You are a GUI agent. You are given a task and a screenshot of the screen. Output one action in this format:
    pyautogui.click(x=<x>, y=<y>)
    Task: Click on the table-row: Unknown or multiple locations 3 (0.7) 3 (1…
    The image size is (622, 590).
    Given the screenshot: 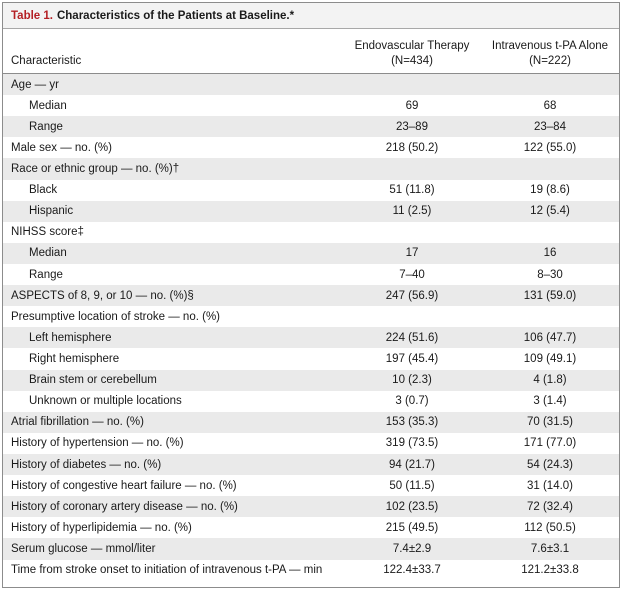 What is the action you would take?
    pyautogui.click(x=311, y=401)
    